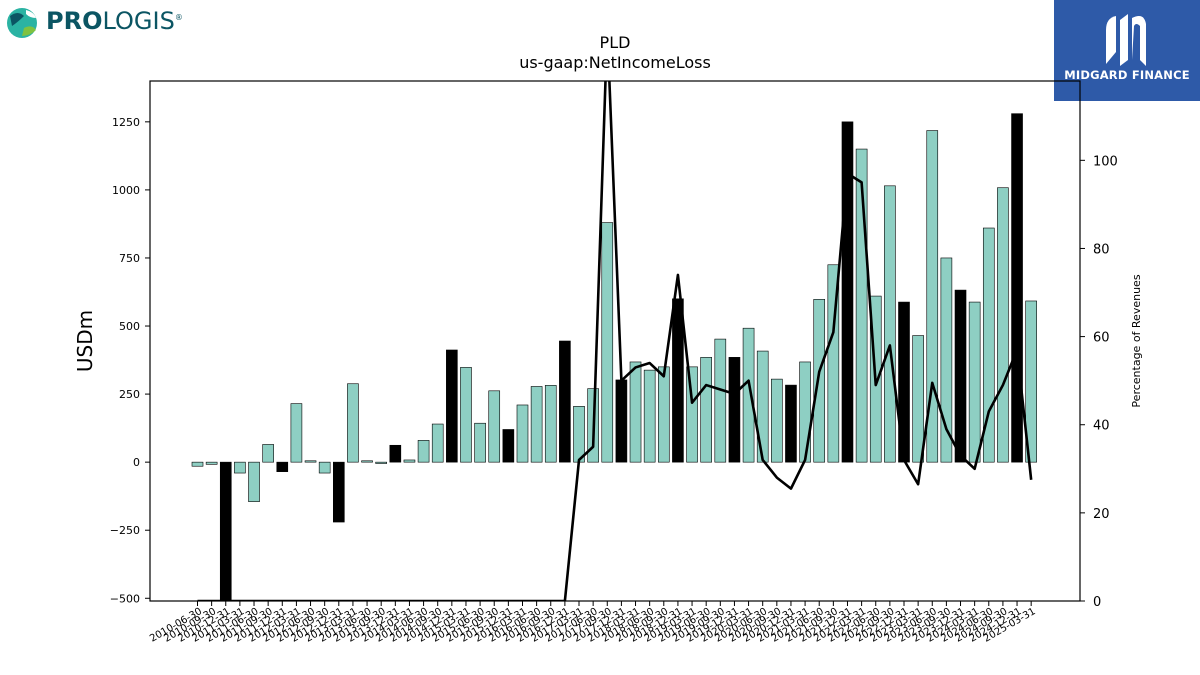 This screenshot has height=675, width=1200. What do you see at coordinates (1126, 40) in the screenshot?
I see `midgard-mark-icon` at bounding box center [1126, 40].